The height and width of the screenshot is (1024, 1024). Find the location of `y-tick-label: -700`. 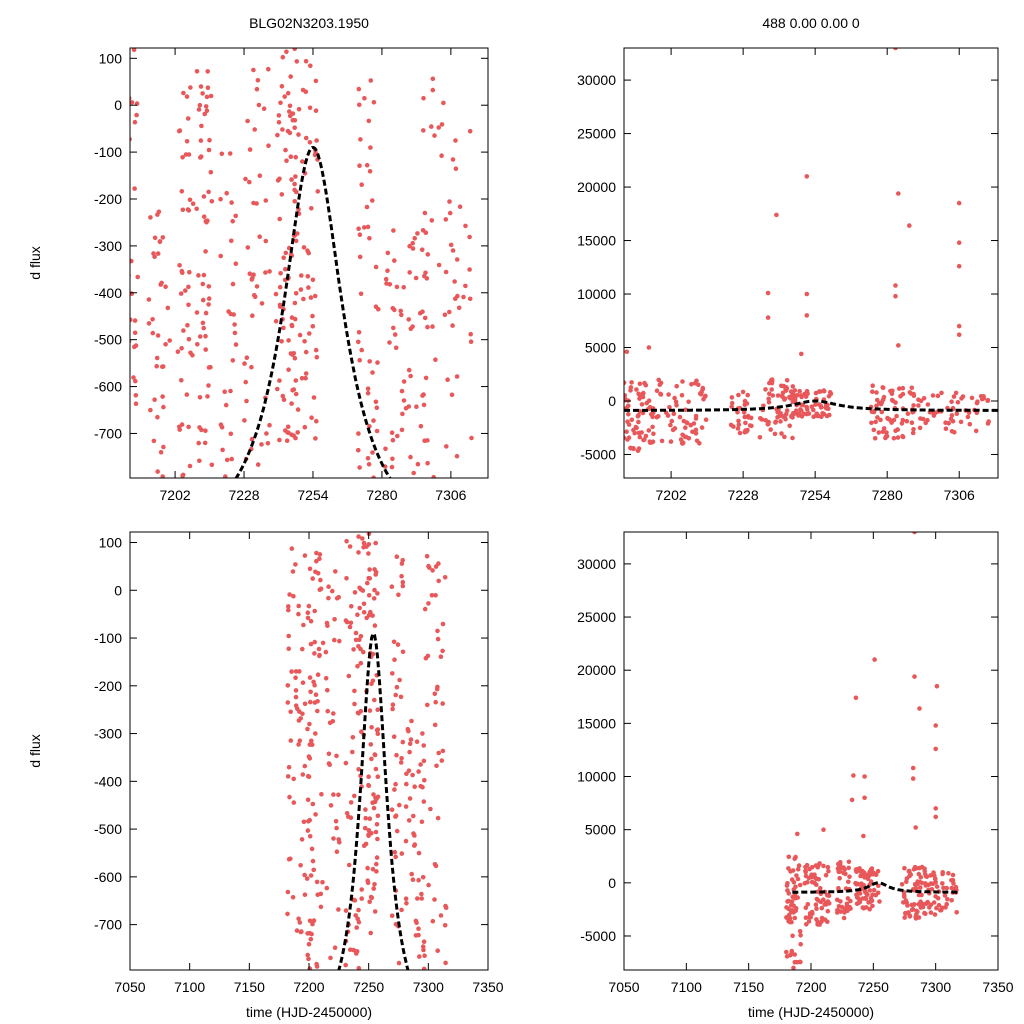

y-tick-label: -700 is located at coordinates (108, 433).